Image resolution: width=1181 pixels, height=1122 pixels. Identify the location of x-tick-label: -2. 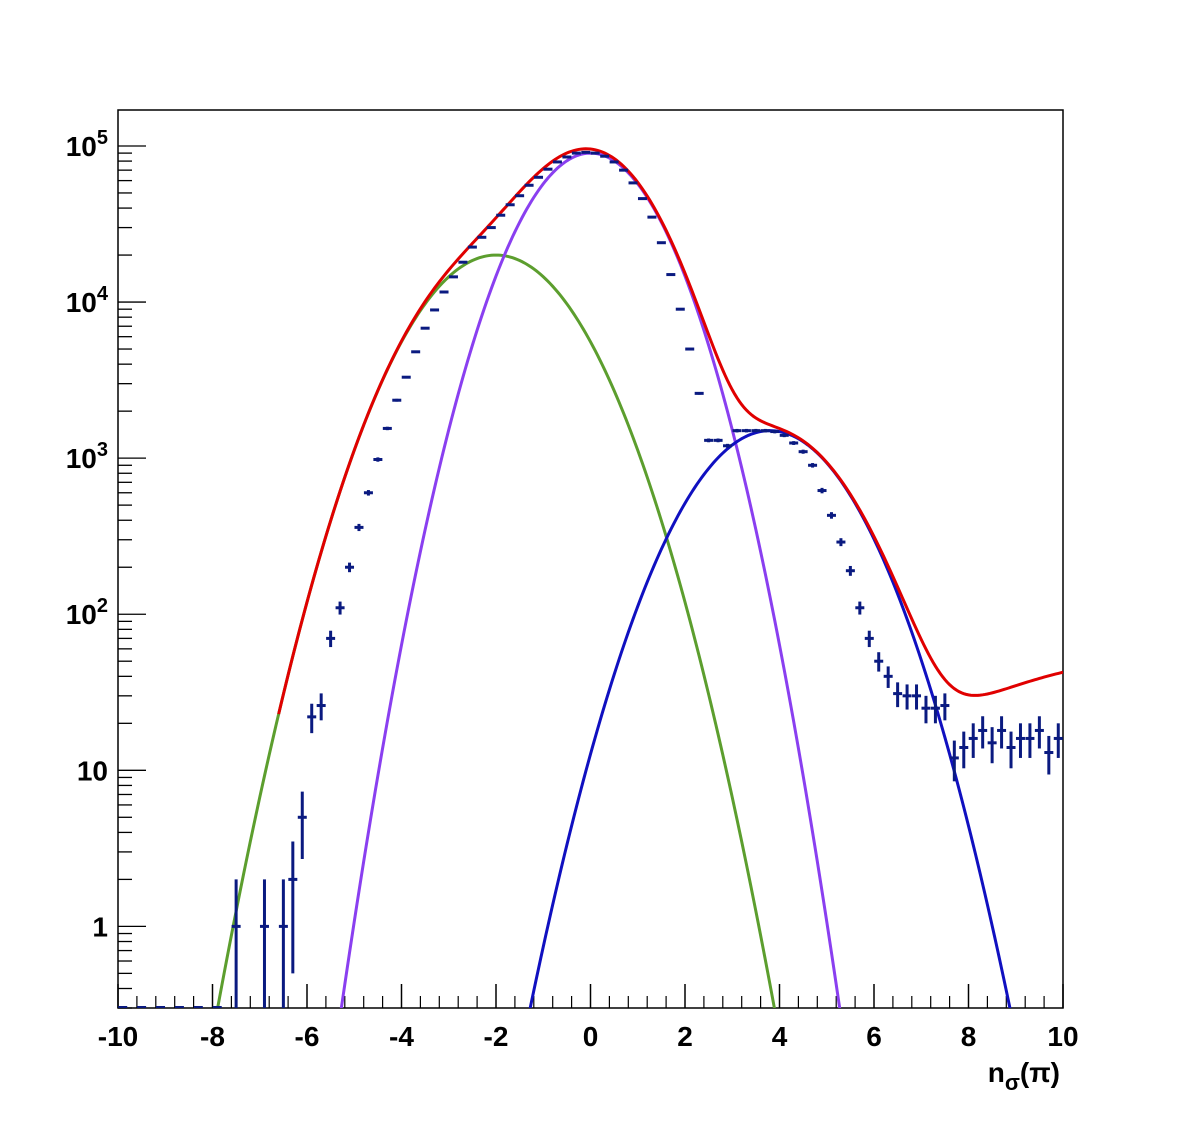
(496, 1036).